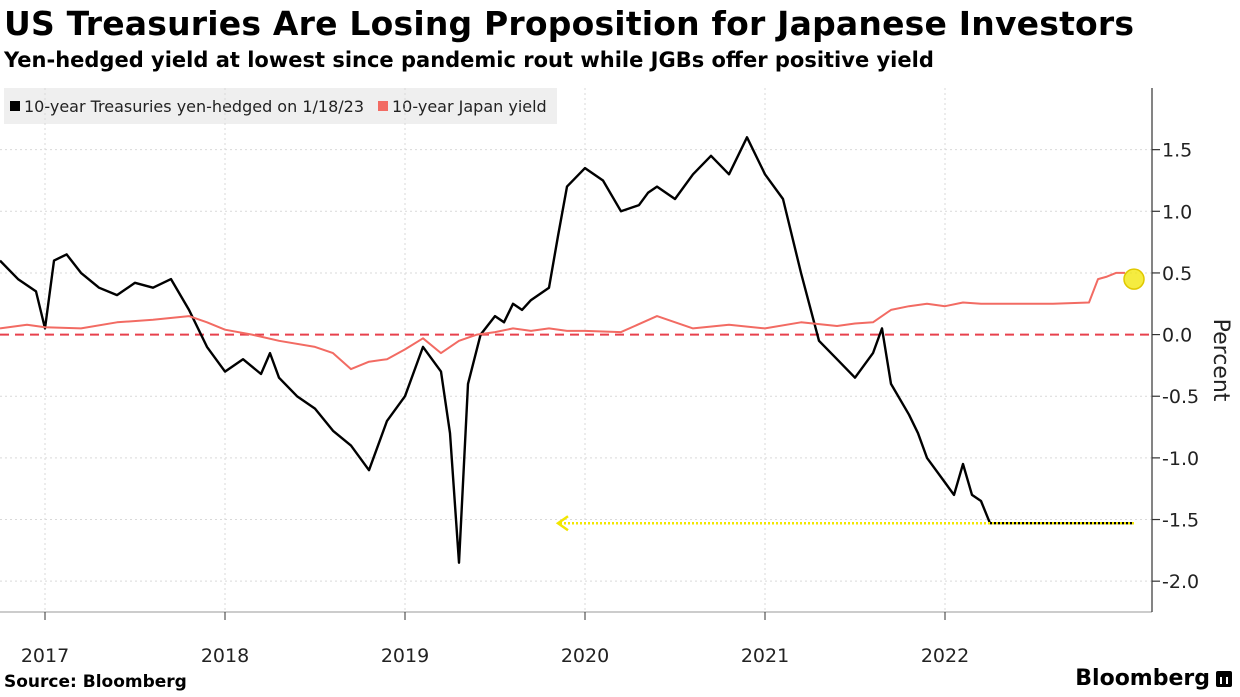  What do you see at coordinates (1180, 521) in the screenshot?
I see `y-tick-label: -1.5` at bounding box center [1180, 521].